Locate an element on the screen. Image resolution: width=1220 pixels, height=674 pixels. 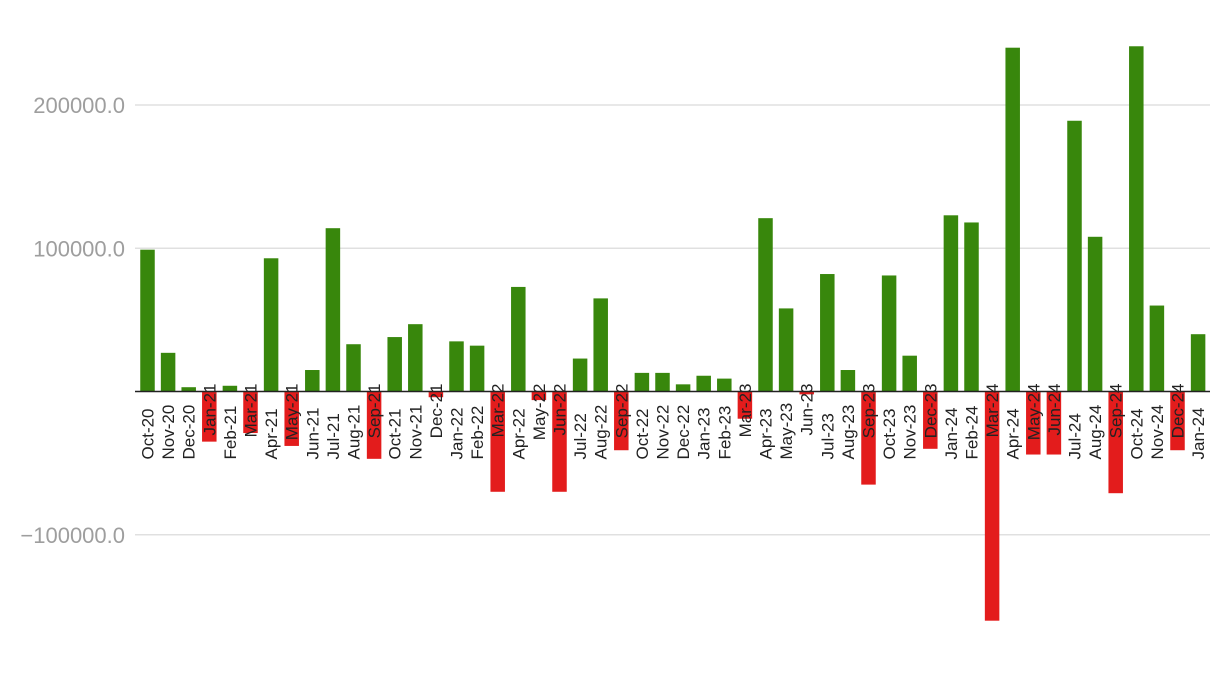
category-label: Aug-21 is located at coordinates (354, 432).